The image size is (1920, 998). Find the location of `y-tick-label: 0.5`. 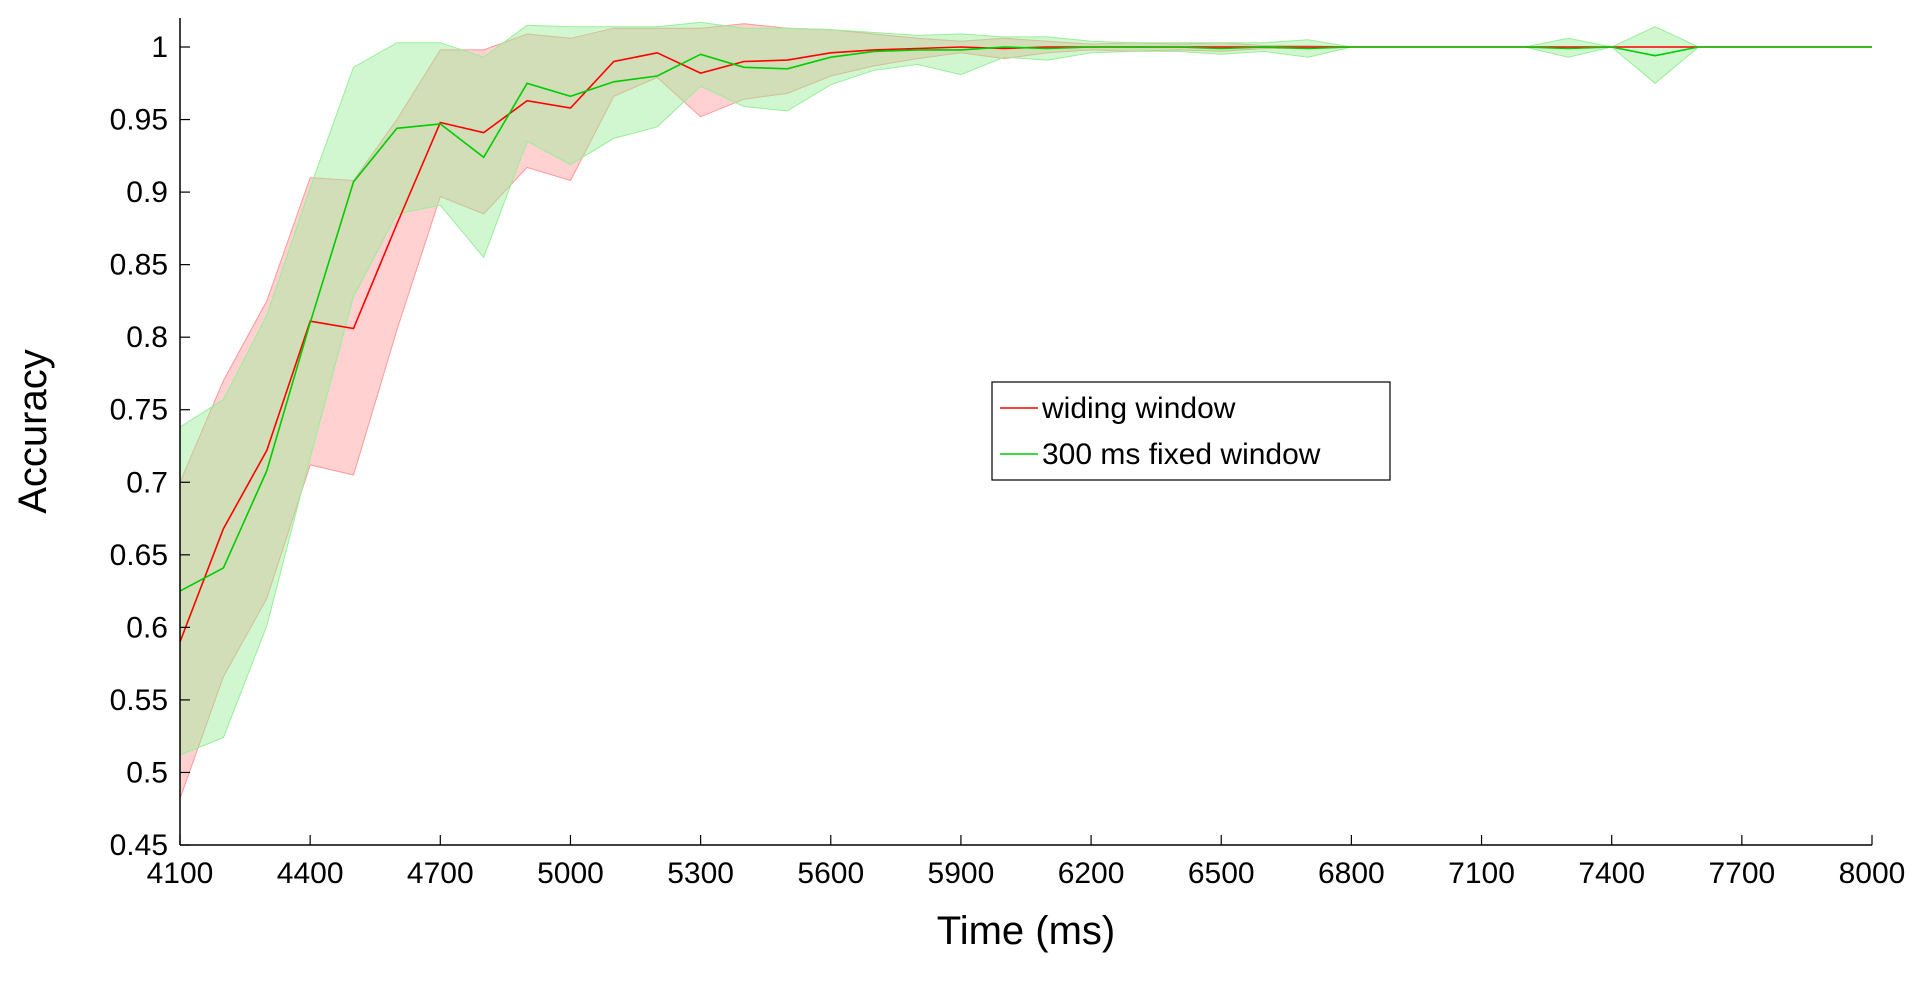

y-tick-label: 0.5 is located at coordinates (147, 772).